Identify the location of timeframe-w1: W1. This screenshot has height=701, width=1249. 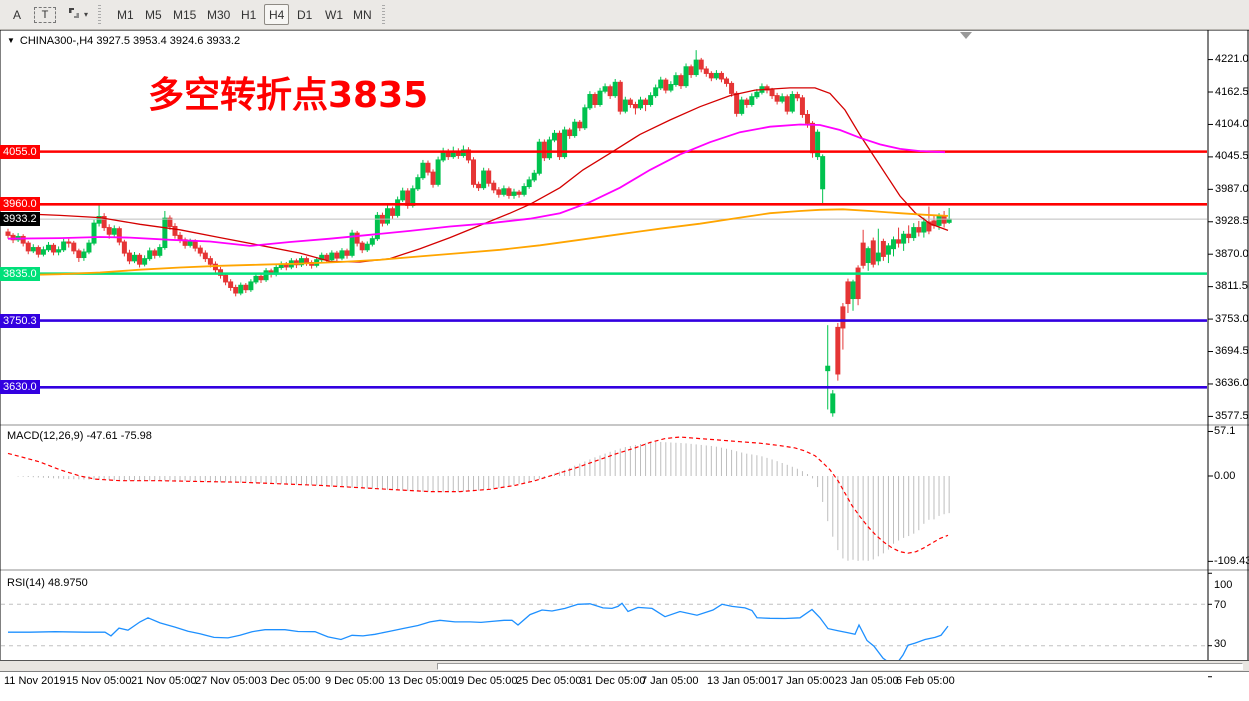
(334, 14).